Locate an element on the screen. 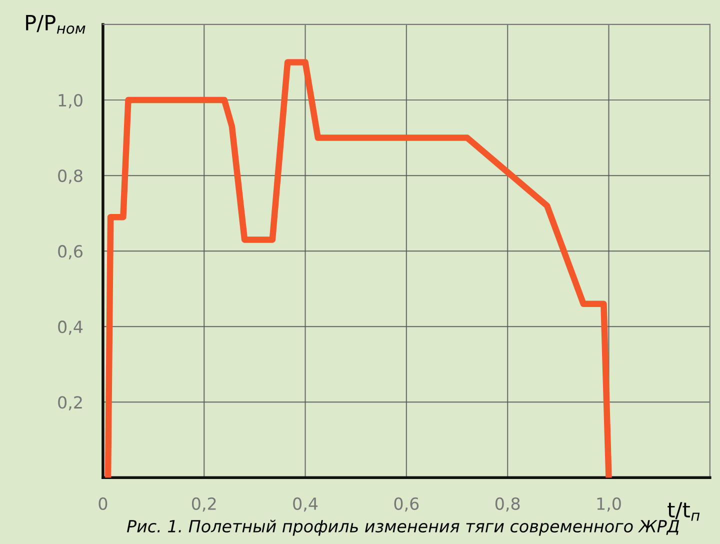 This screenshot has width=720, height=544. y-tick-label: 1,0 is located at coordinates (70, 101).